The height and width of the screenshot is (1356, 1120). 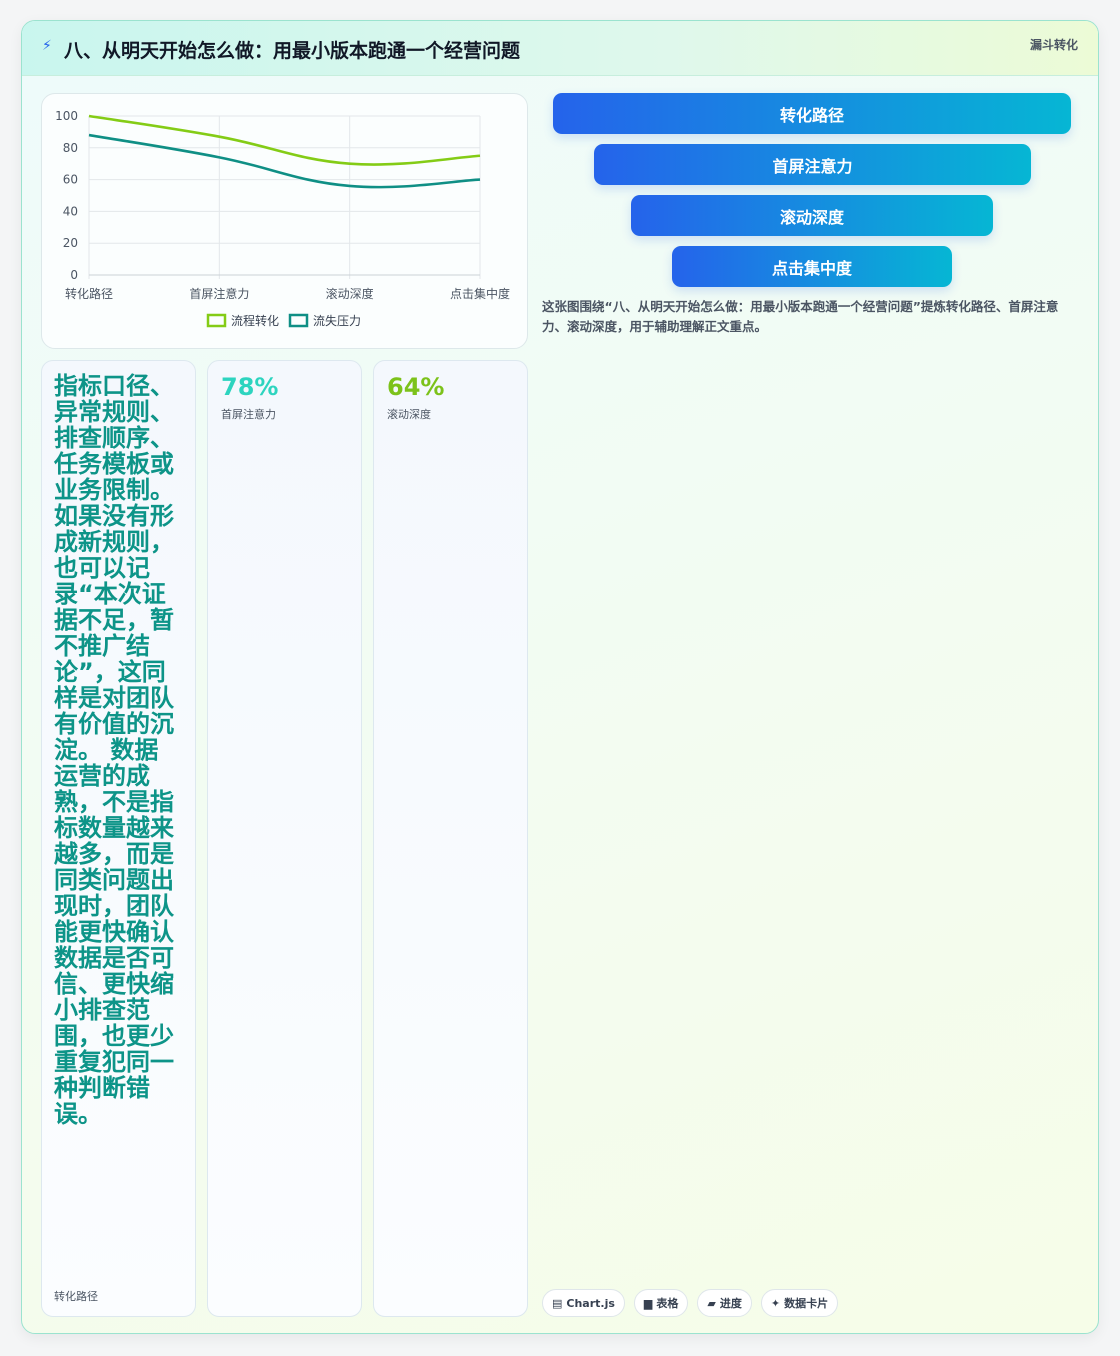 I want to click on funnel-step-2: 首屏注意力, so click(x=812, y=164).